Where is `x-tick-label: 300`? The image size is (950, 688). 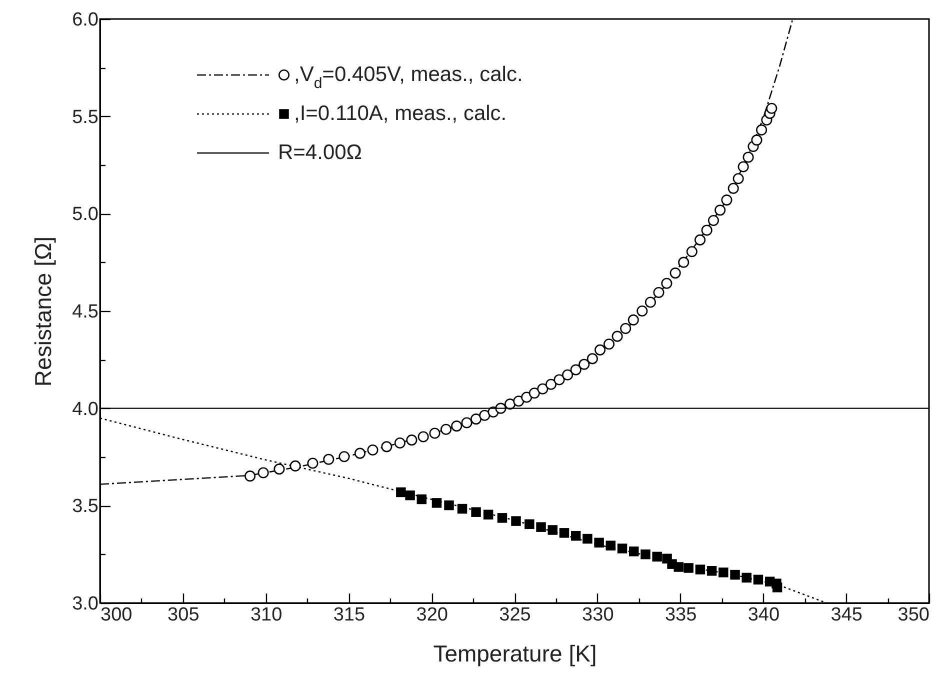
x-tick-label: 300 is located at coordinates (116, 615).